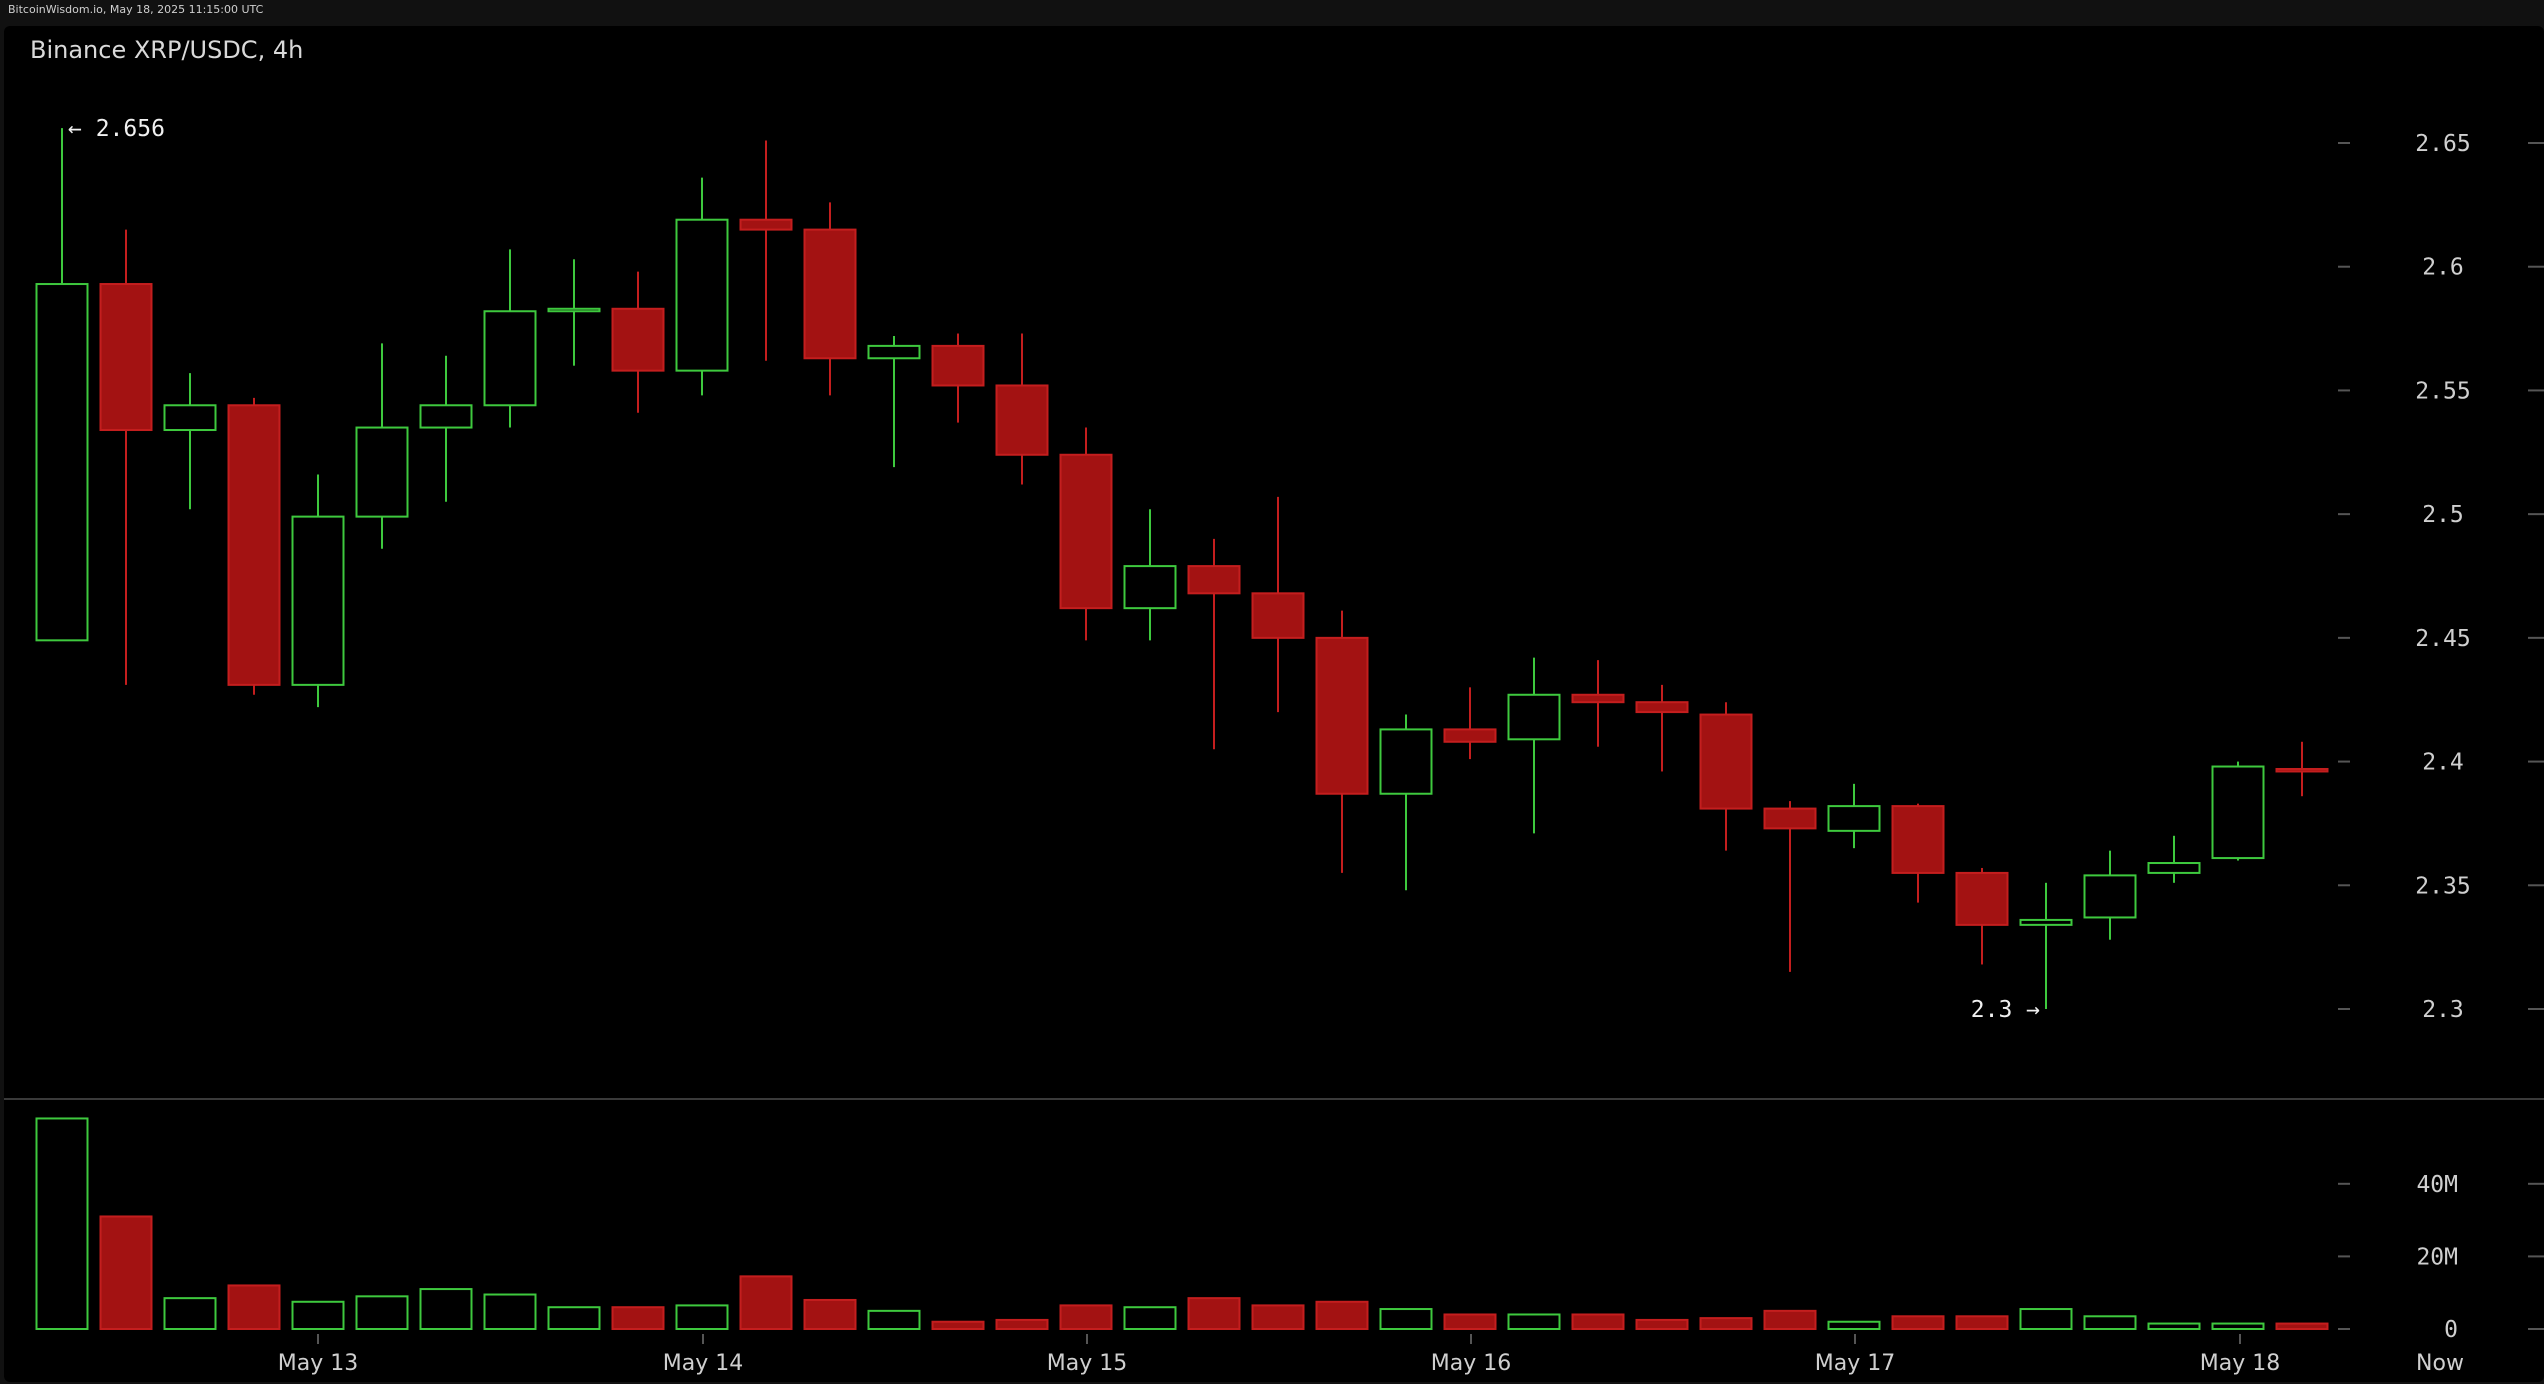 The image size is (2544, 1384). Describe the element at coordinates (2442, 639) in the screenshot. I see `price-axis-label: 2.45` at that location.